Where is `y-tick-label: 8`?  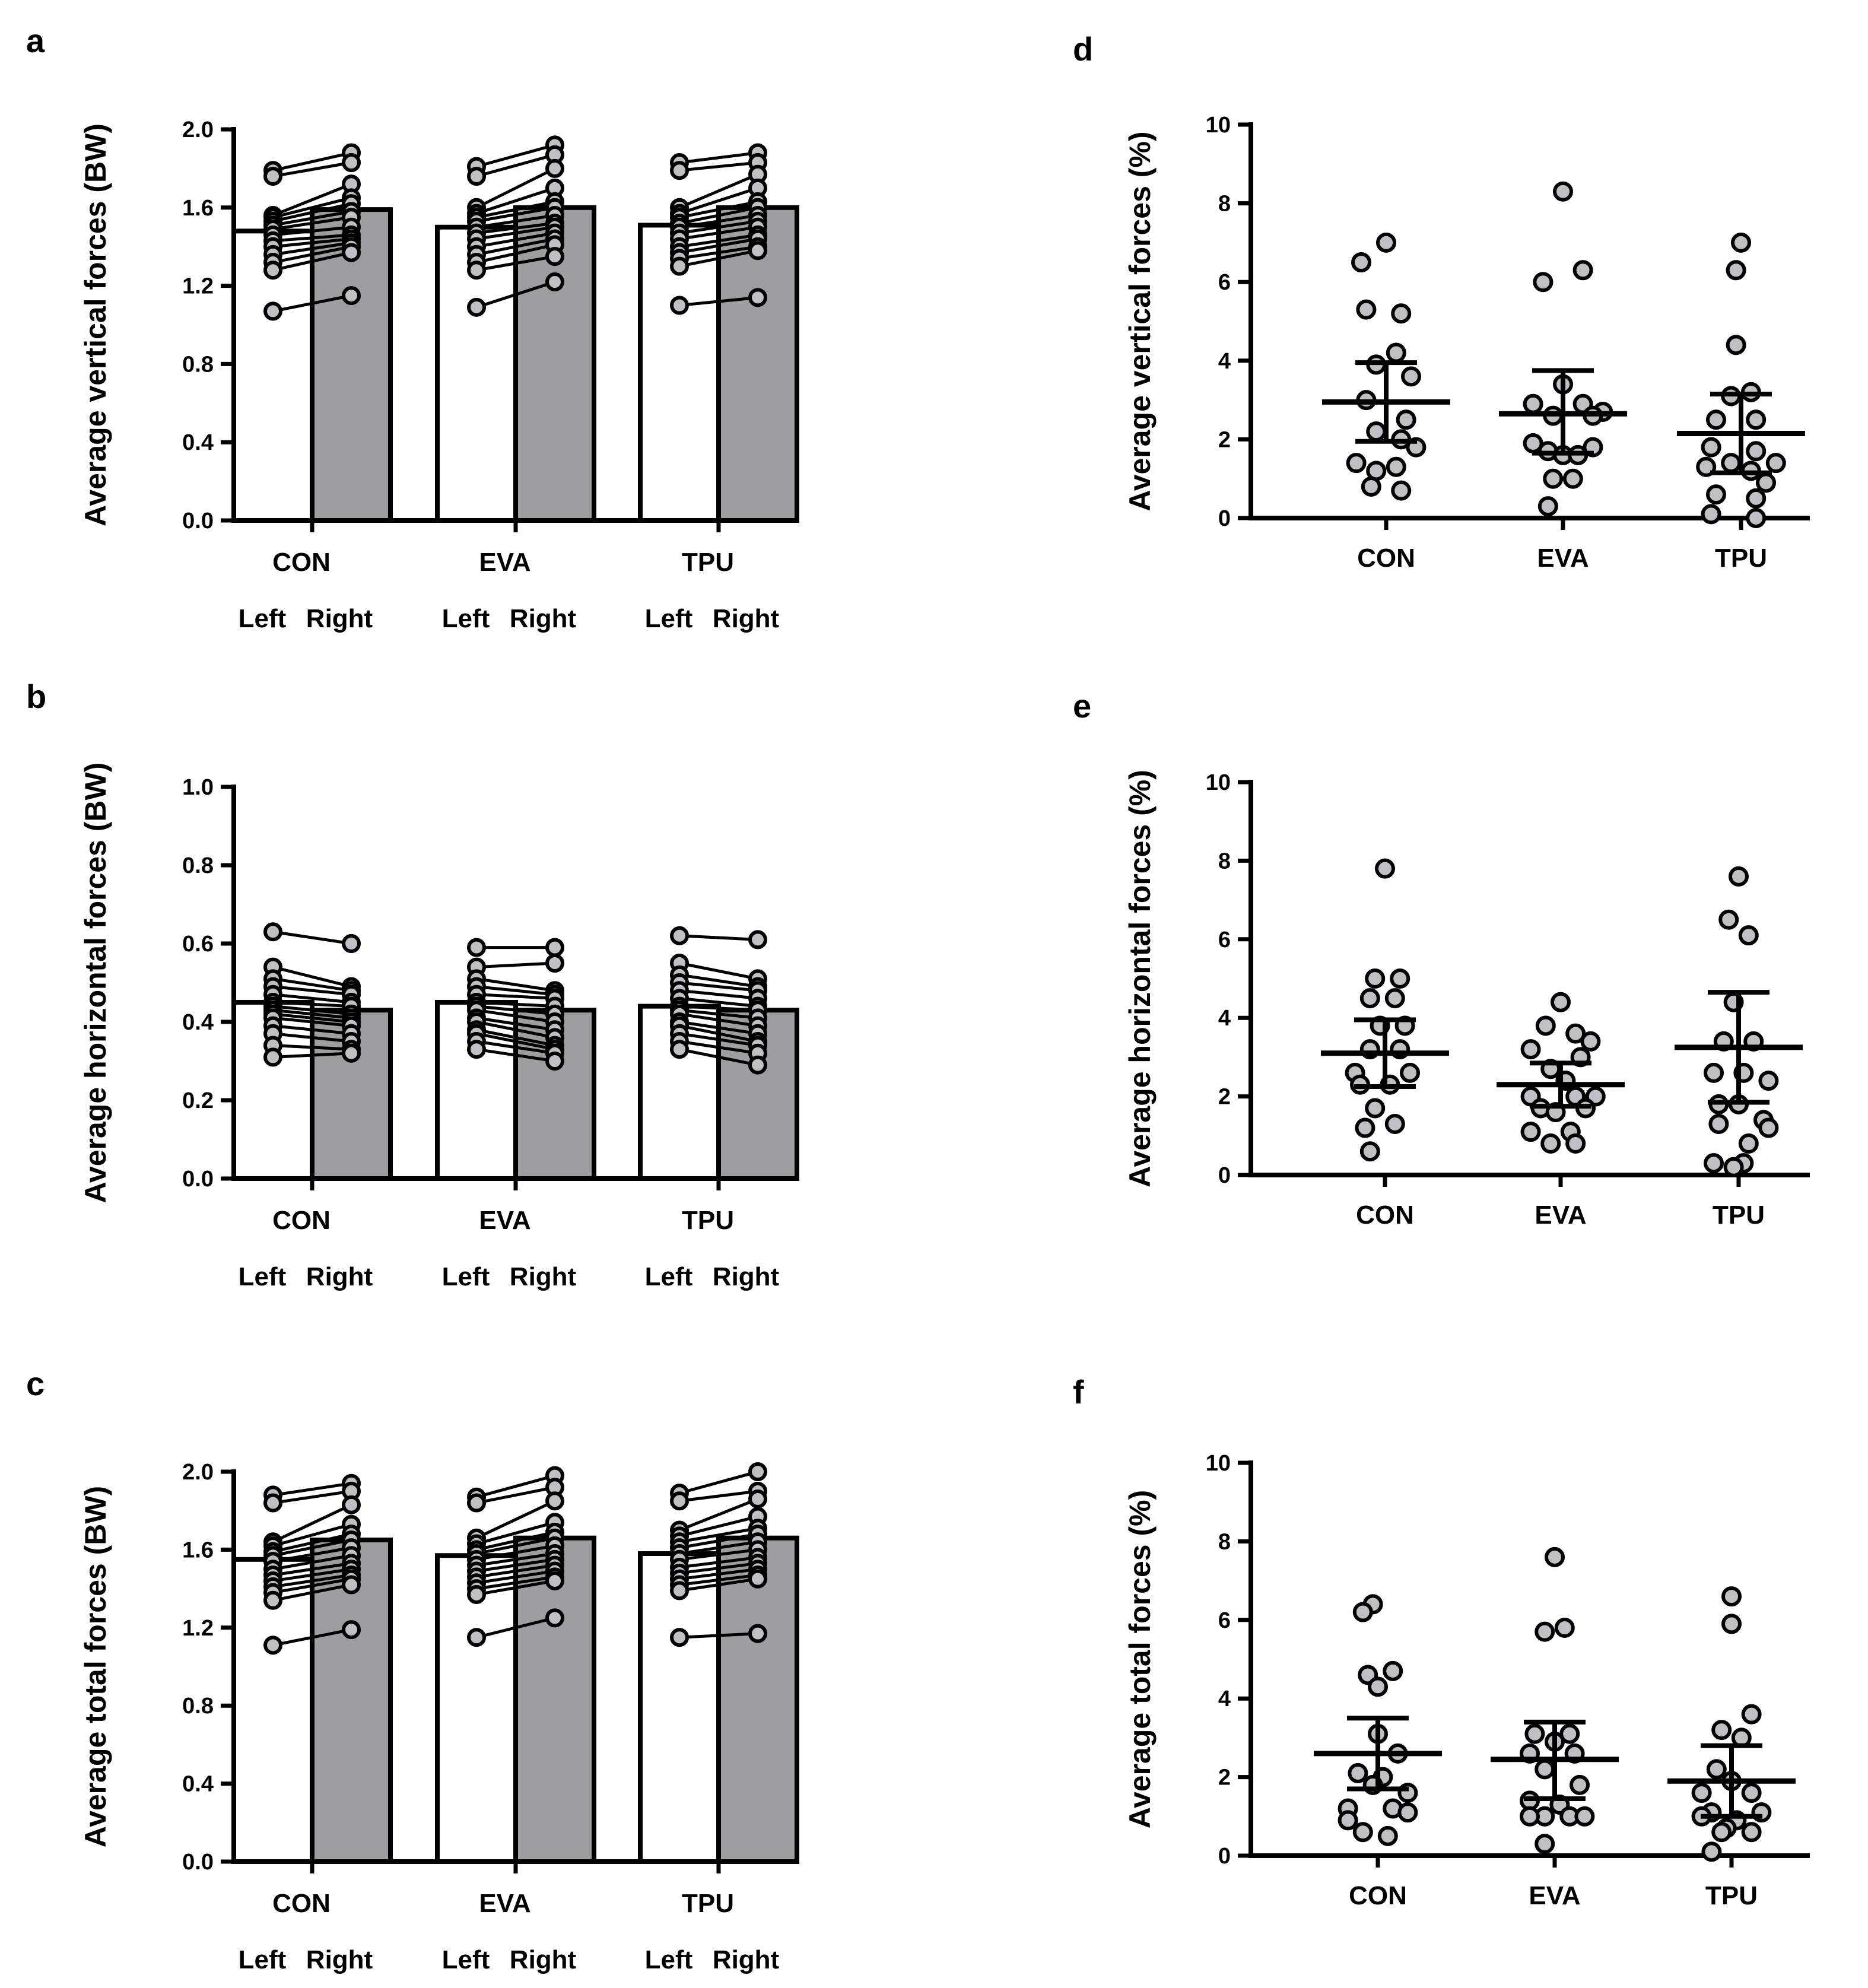 y-tick-label: 8 is located at coordinates (1224, 862).